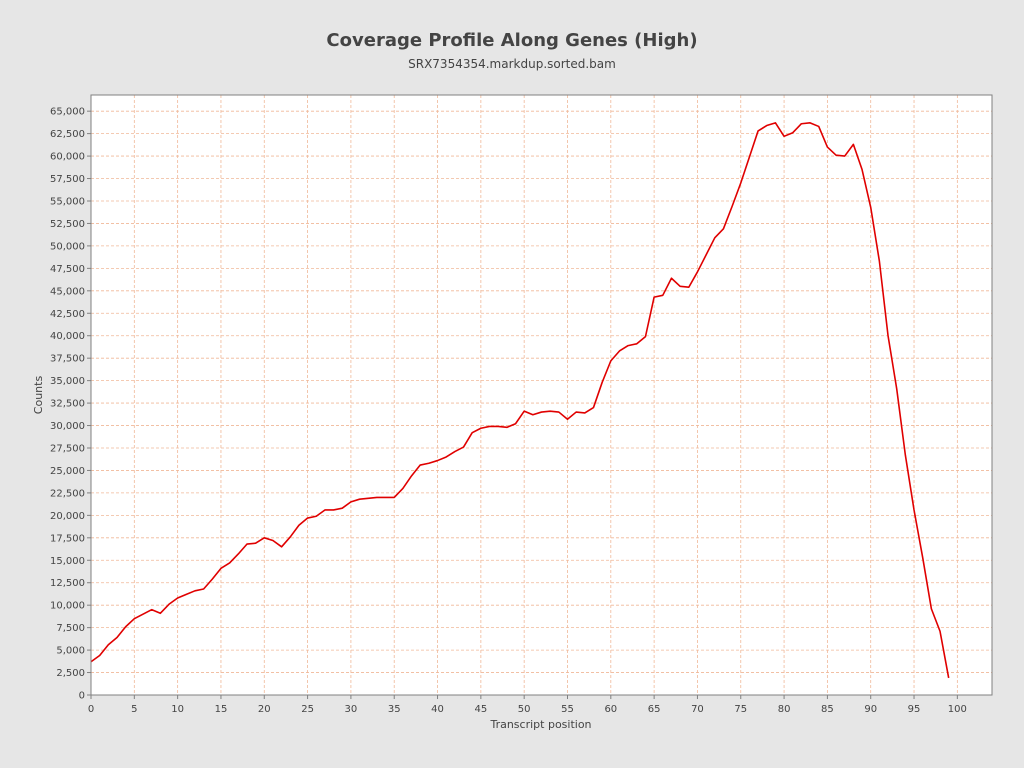  I want to click on x-tick-label: 95, so click(914, 709).